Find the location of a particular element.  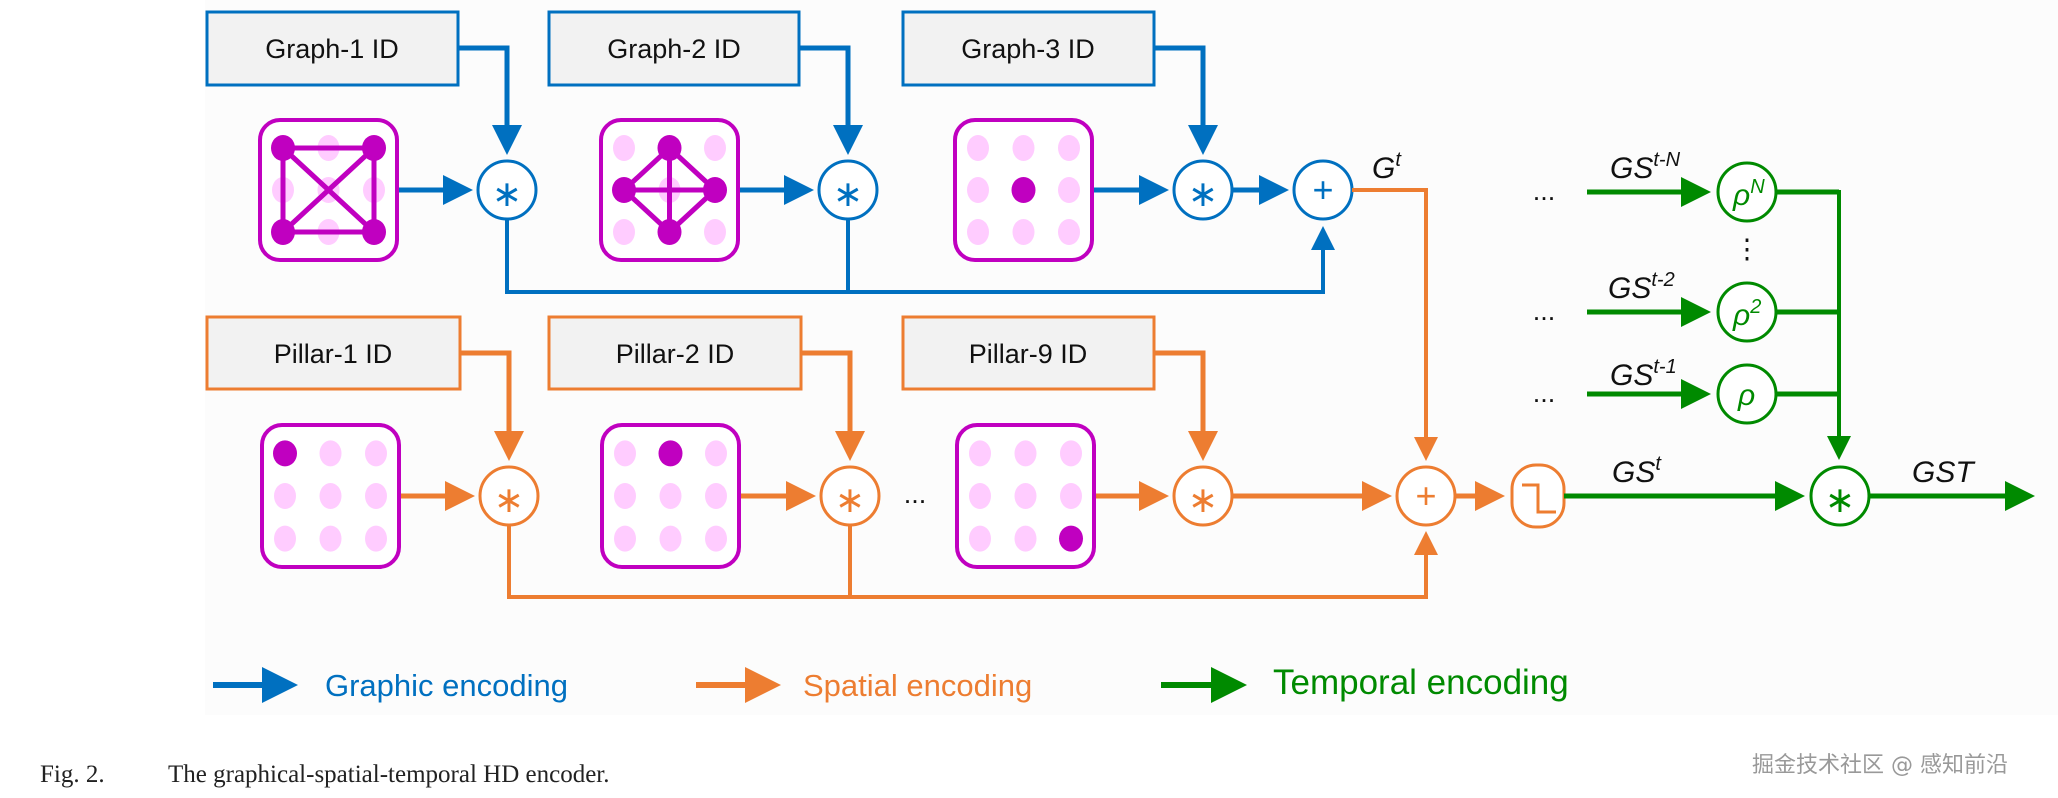

graph-3-id-label: Graph-3 ID is located at coordinates (1028, 49).